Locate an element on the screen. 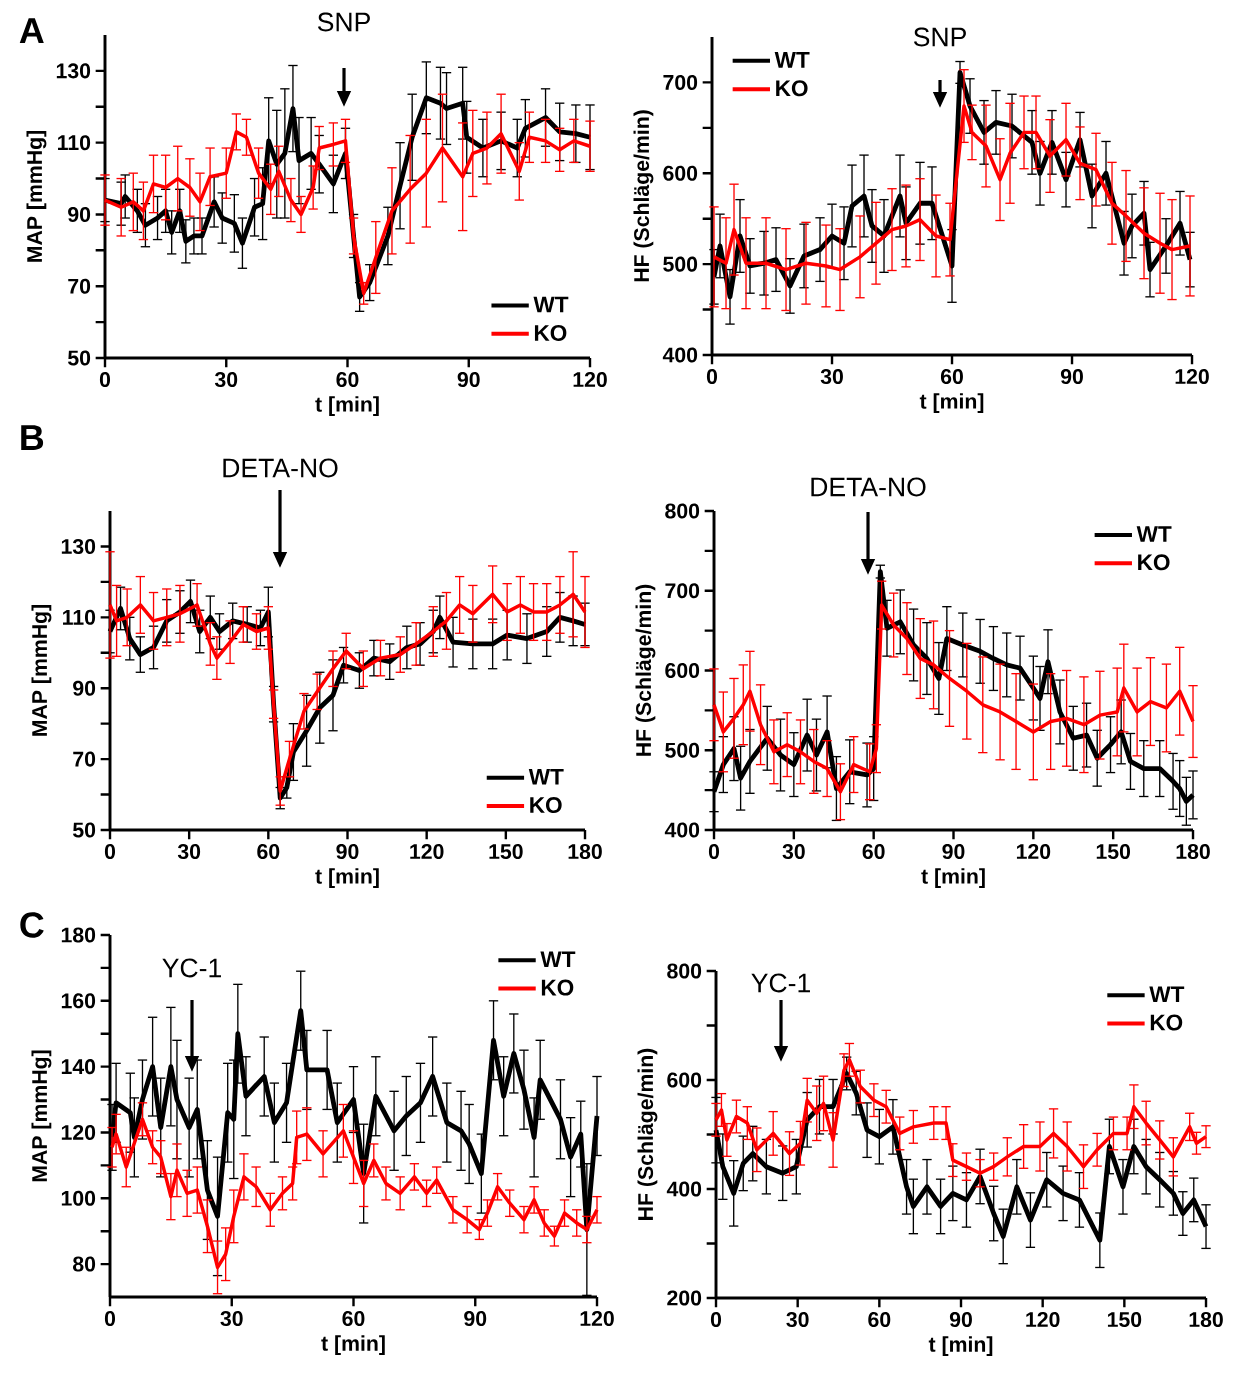 The height and width of the screenshot is (1374, 1237). y-tick-label: 80 is located at coordinates (84, 1264).